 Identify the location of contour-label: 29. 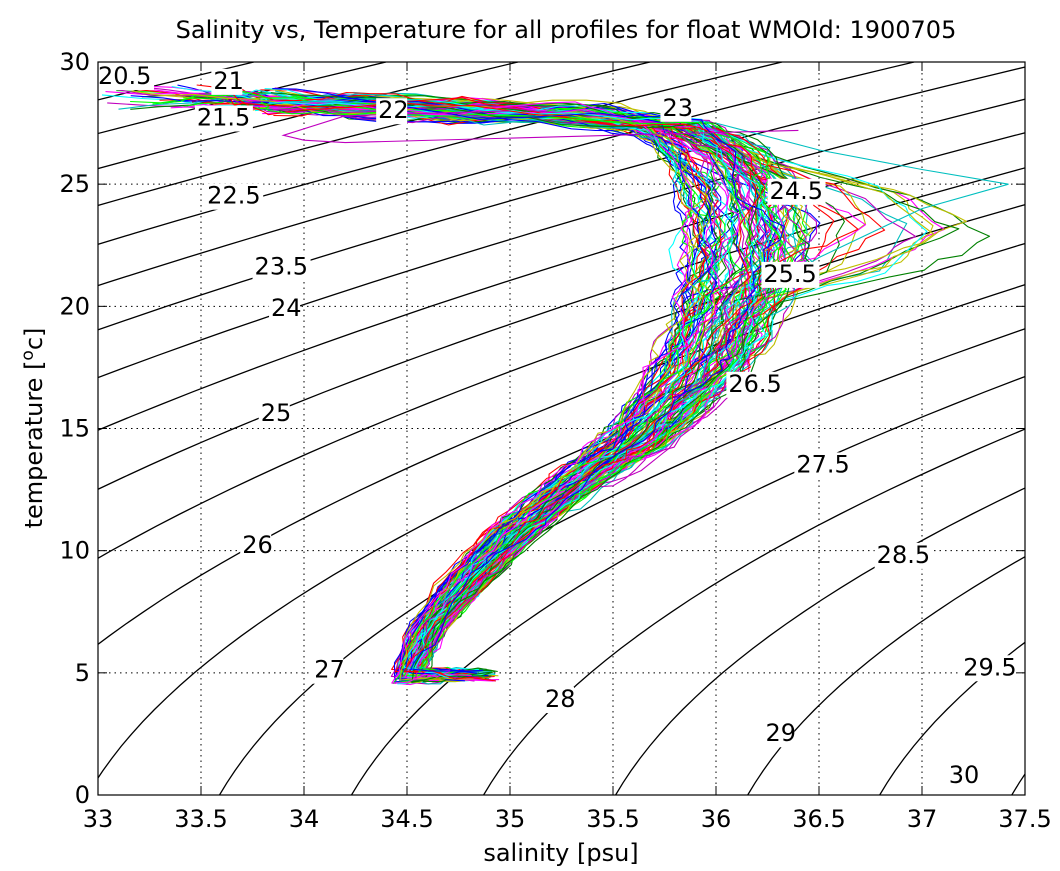
(780, 733).